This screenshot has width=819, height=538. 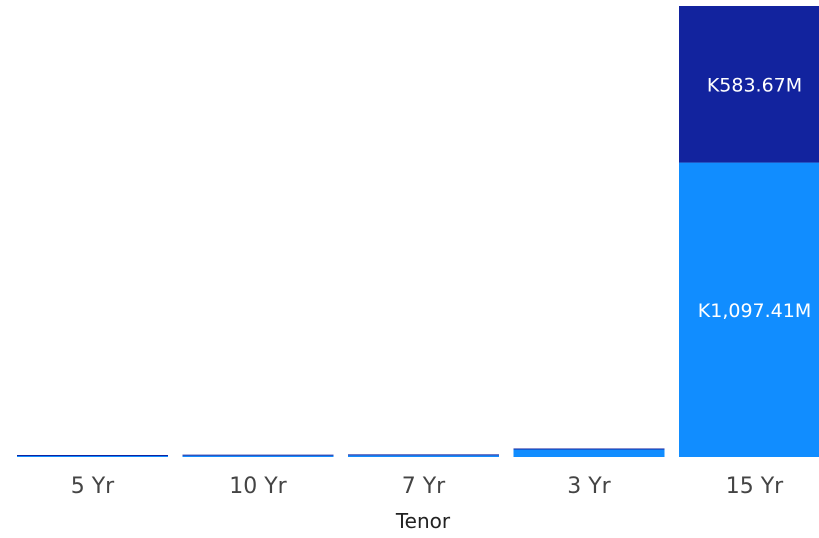 I want to click on x-axis-title: Tenor, so click(x=423, y=521).